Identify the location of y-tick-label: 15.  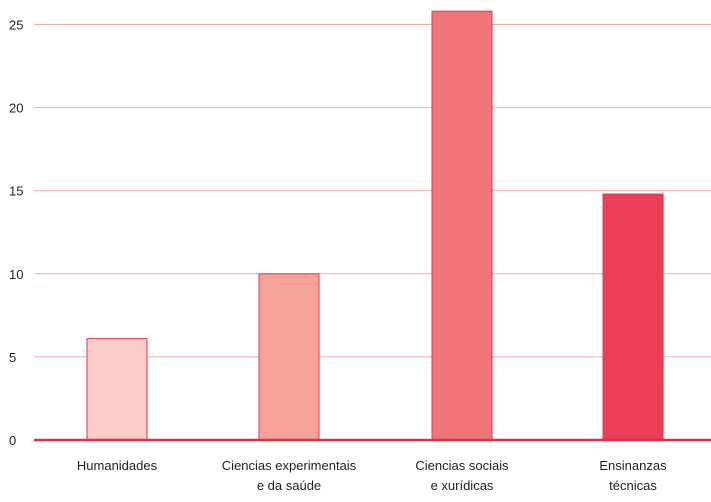
(16, 191).